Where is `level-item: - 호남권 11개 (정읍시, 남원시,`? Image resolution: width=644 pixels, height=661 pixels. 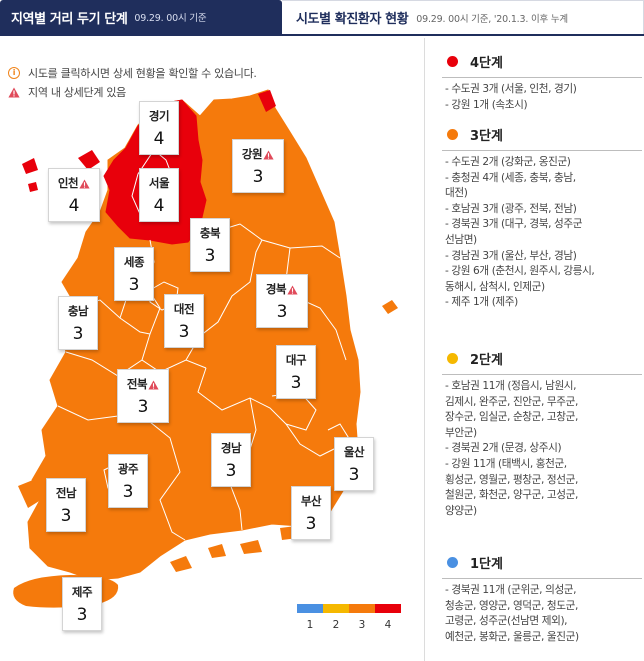 level-item: - 호남권 11개 (정읍시, 남원시, is located at coordinates (511, 386).